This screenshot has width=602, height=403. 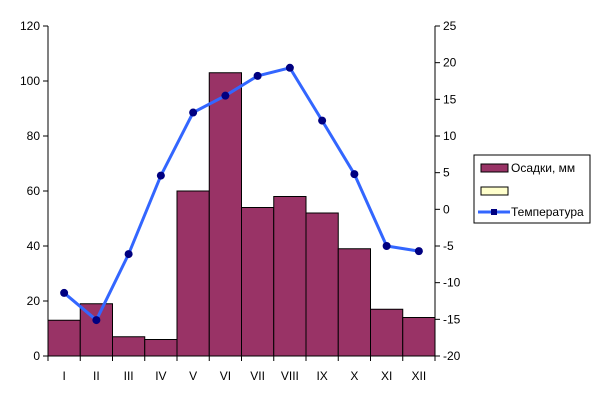 I want to click on legend-label-precipitation: Осадки, мм, so click(x=543, y=168).